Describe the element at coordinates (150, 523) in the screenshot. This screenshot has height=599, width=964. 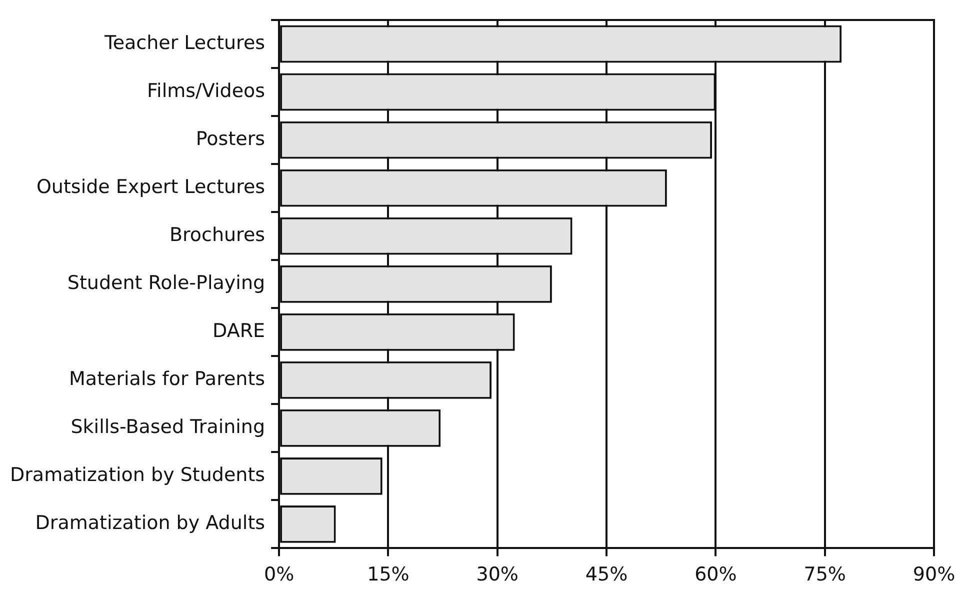
I see `y-tick-label: Dramatization by Adults` at that location.